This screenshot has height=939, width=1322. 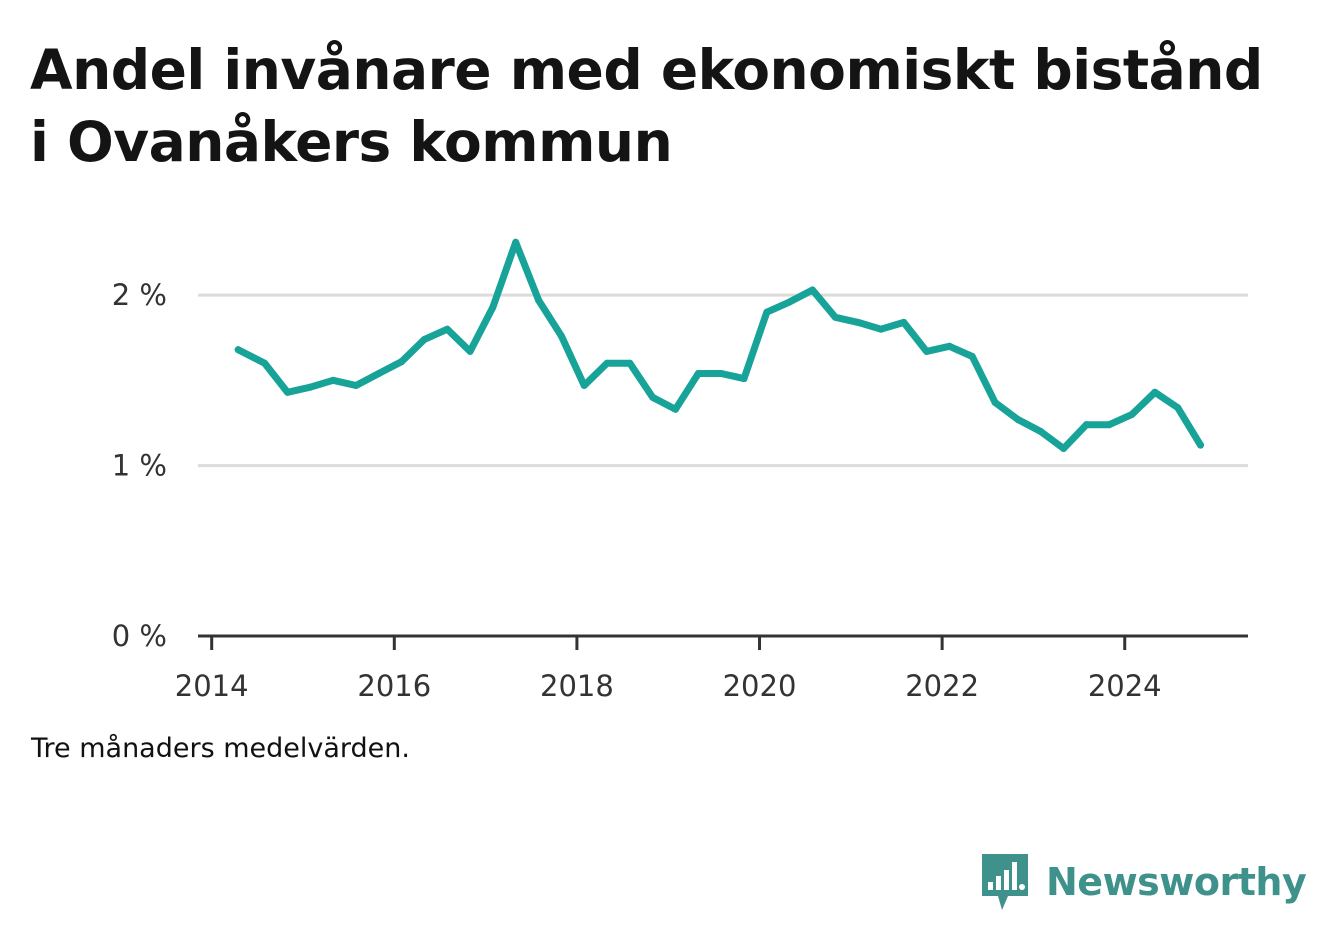 I want to click on grid-lines, so click(x=723, y=380).